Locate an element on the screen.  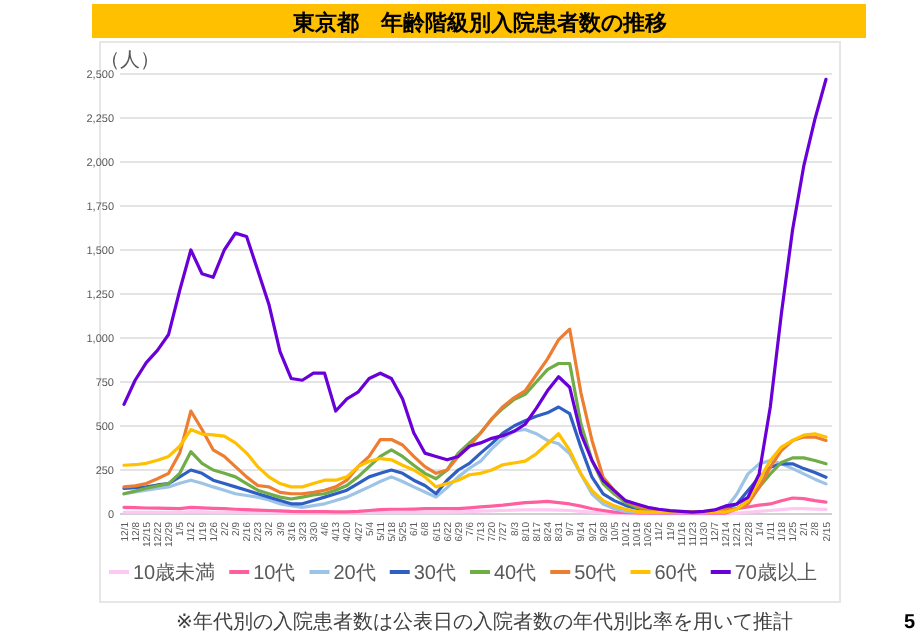
chart-title: 東京都 年齢階級別入院患者数の推移 is located at coordinates (479, 23).